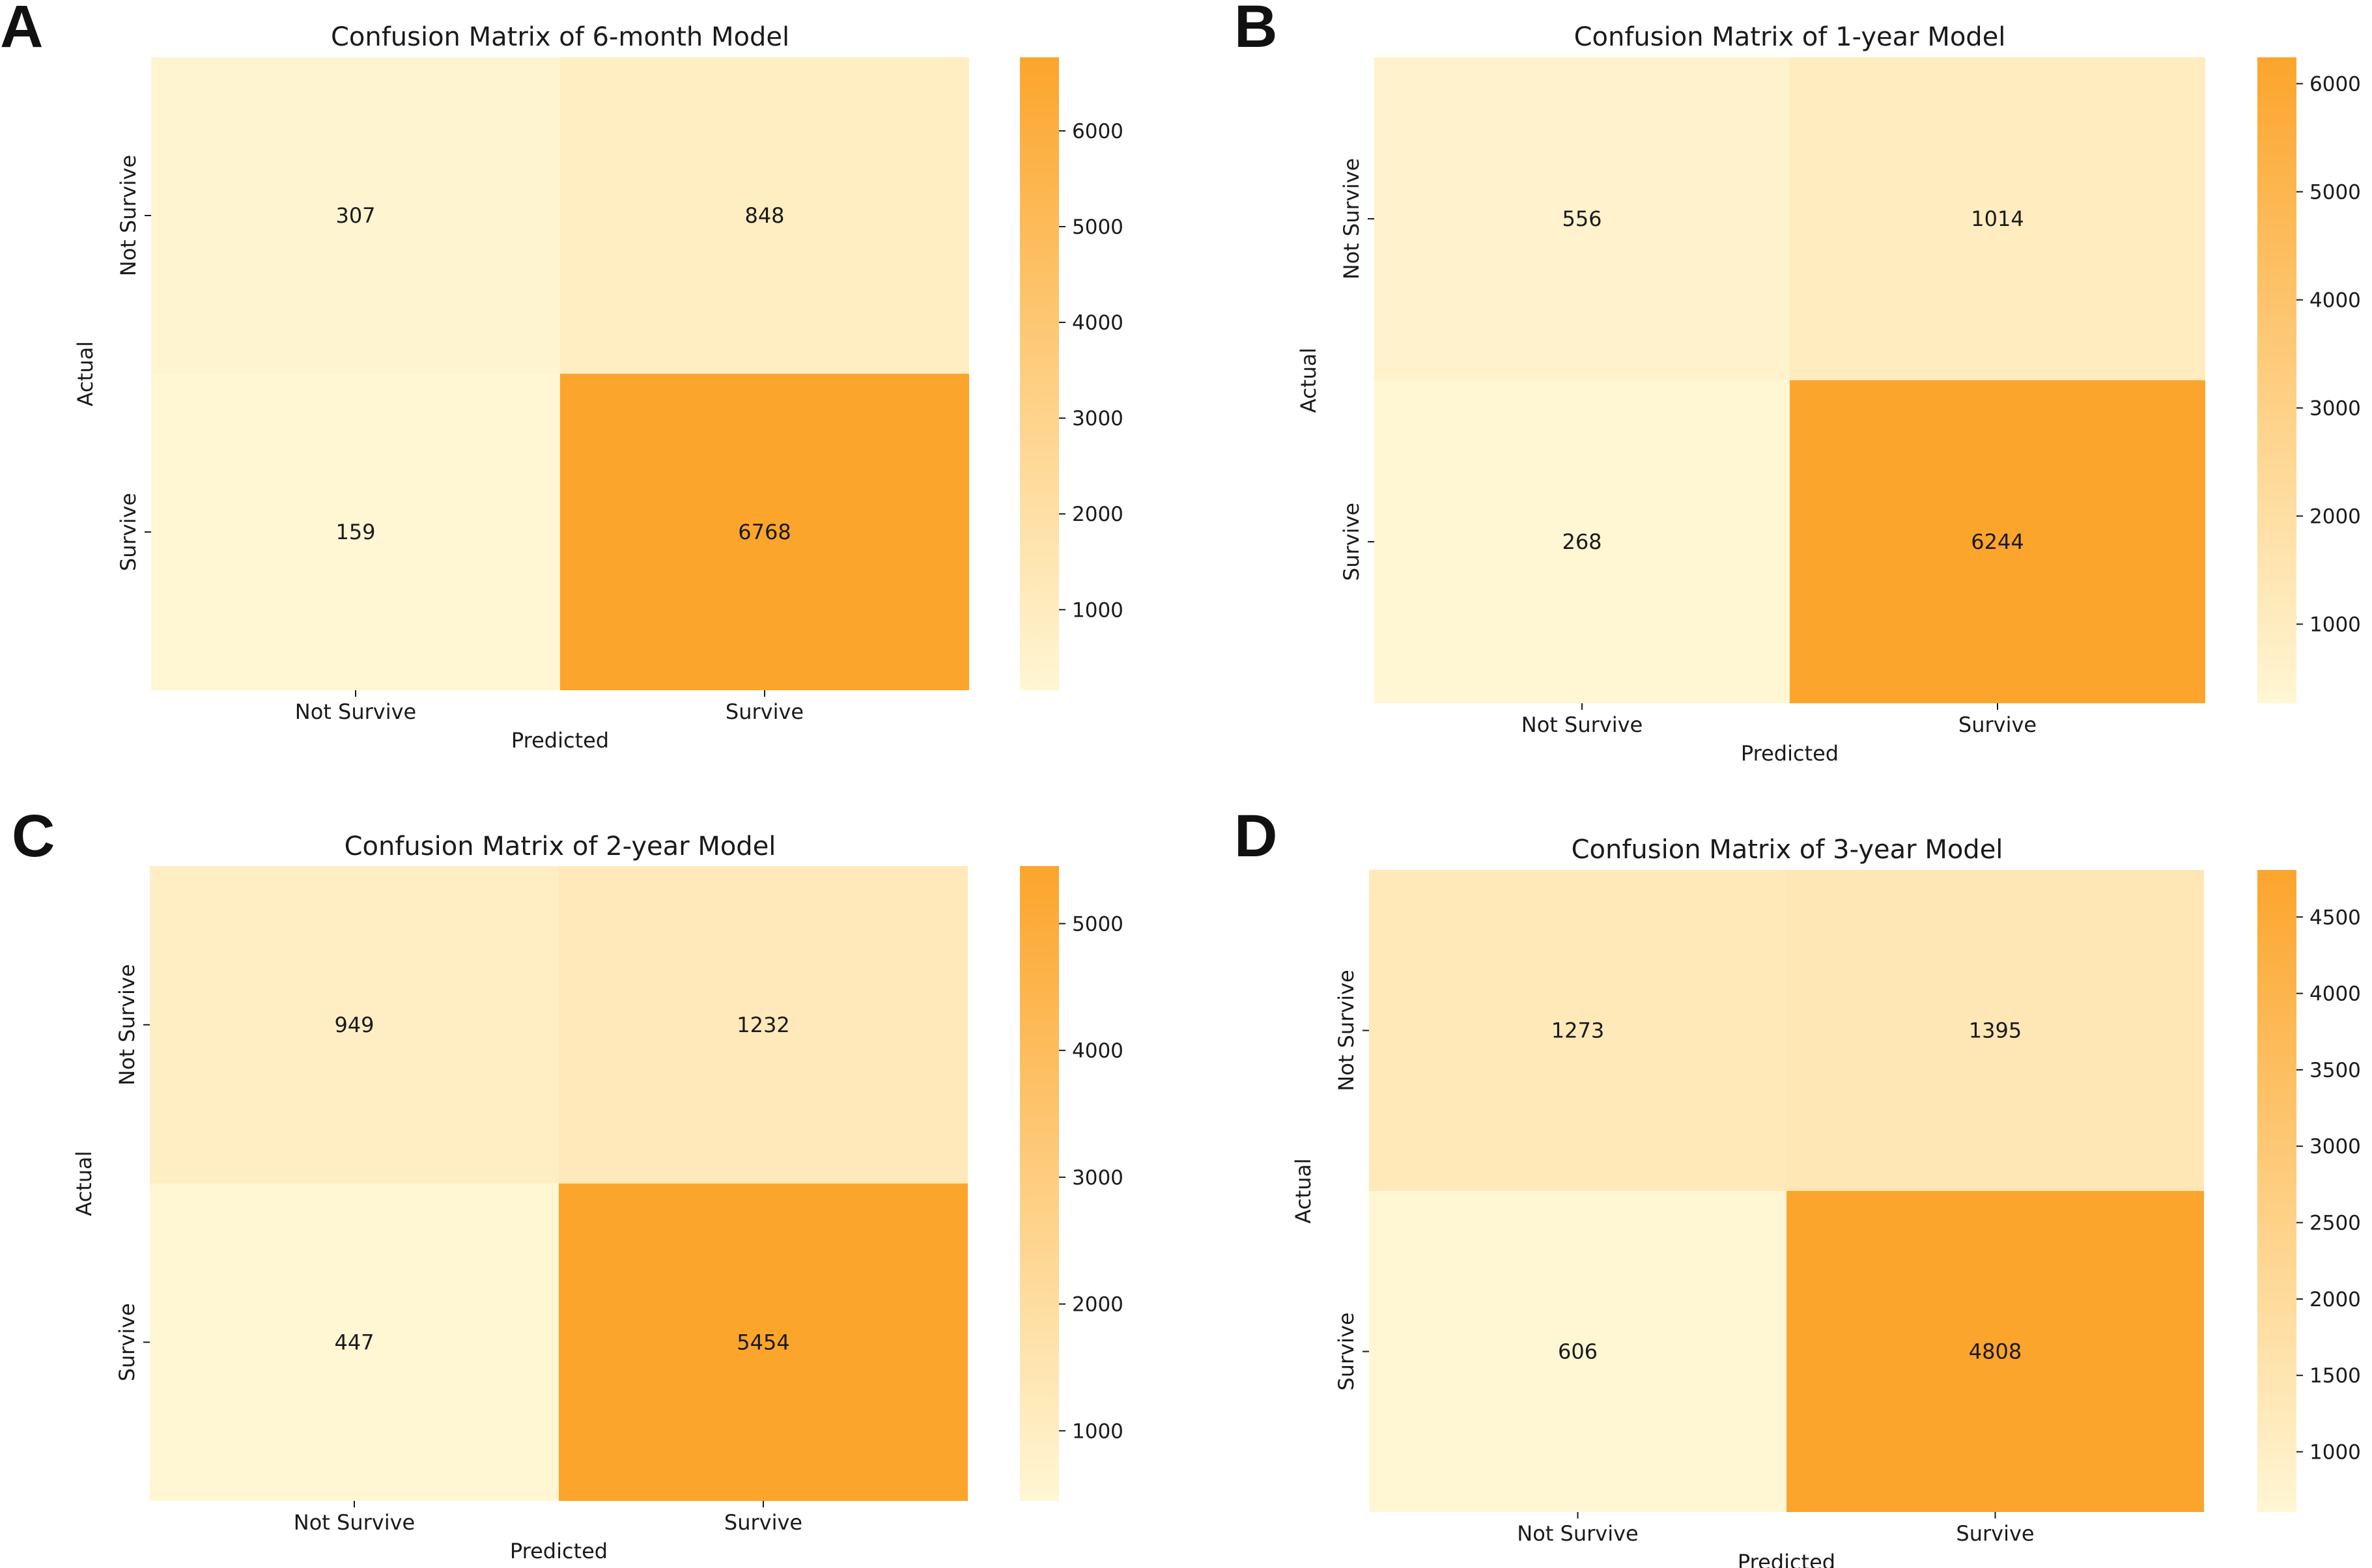 The height and width of the screenshot is (1568, 2372). Describe the element at coordinates (34, 836) in the screenshot. I see `panel-letter: C` at that location.